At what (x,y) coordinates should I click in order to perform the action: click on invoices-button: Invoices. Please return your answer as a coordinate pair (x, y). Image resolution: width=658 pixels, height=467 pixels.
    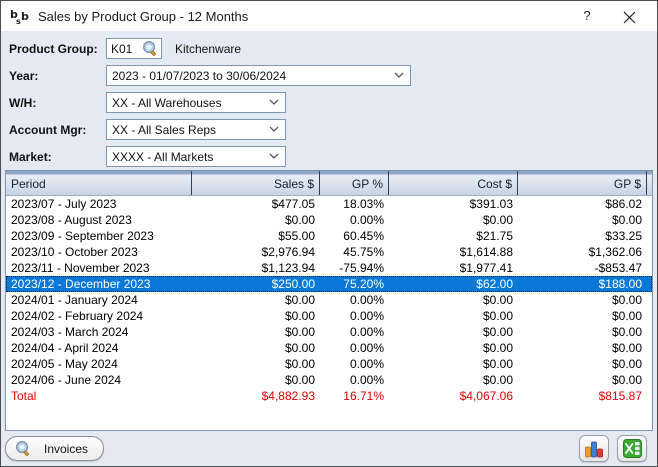
    Looking at the image, I should click on (54, 448).